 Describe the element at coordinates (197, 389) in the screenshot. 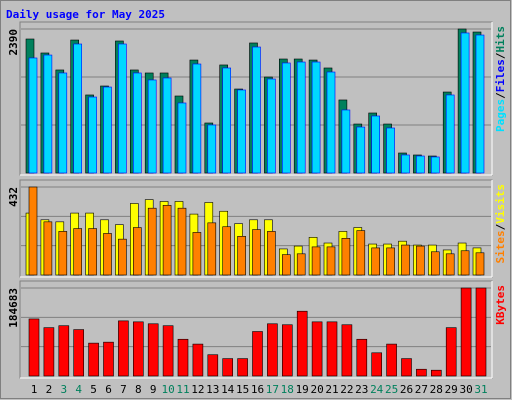

I see `x-tick-label: 12` at that location.